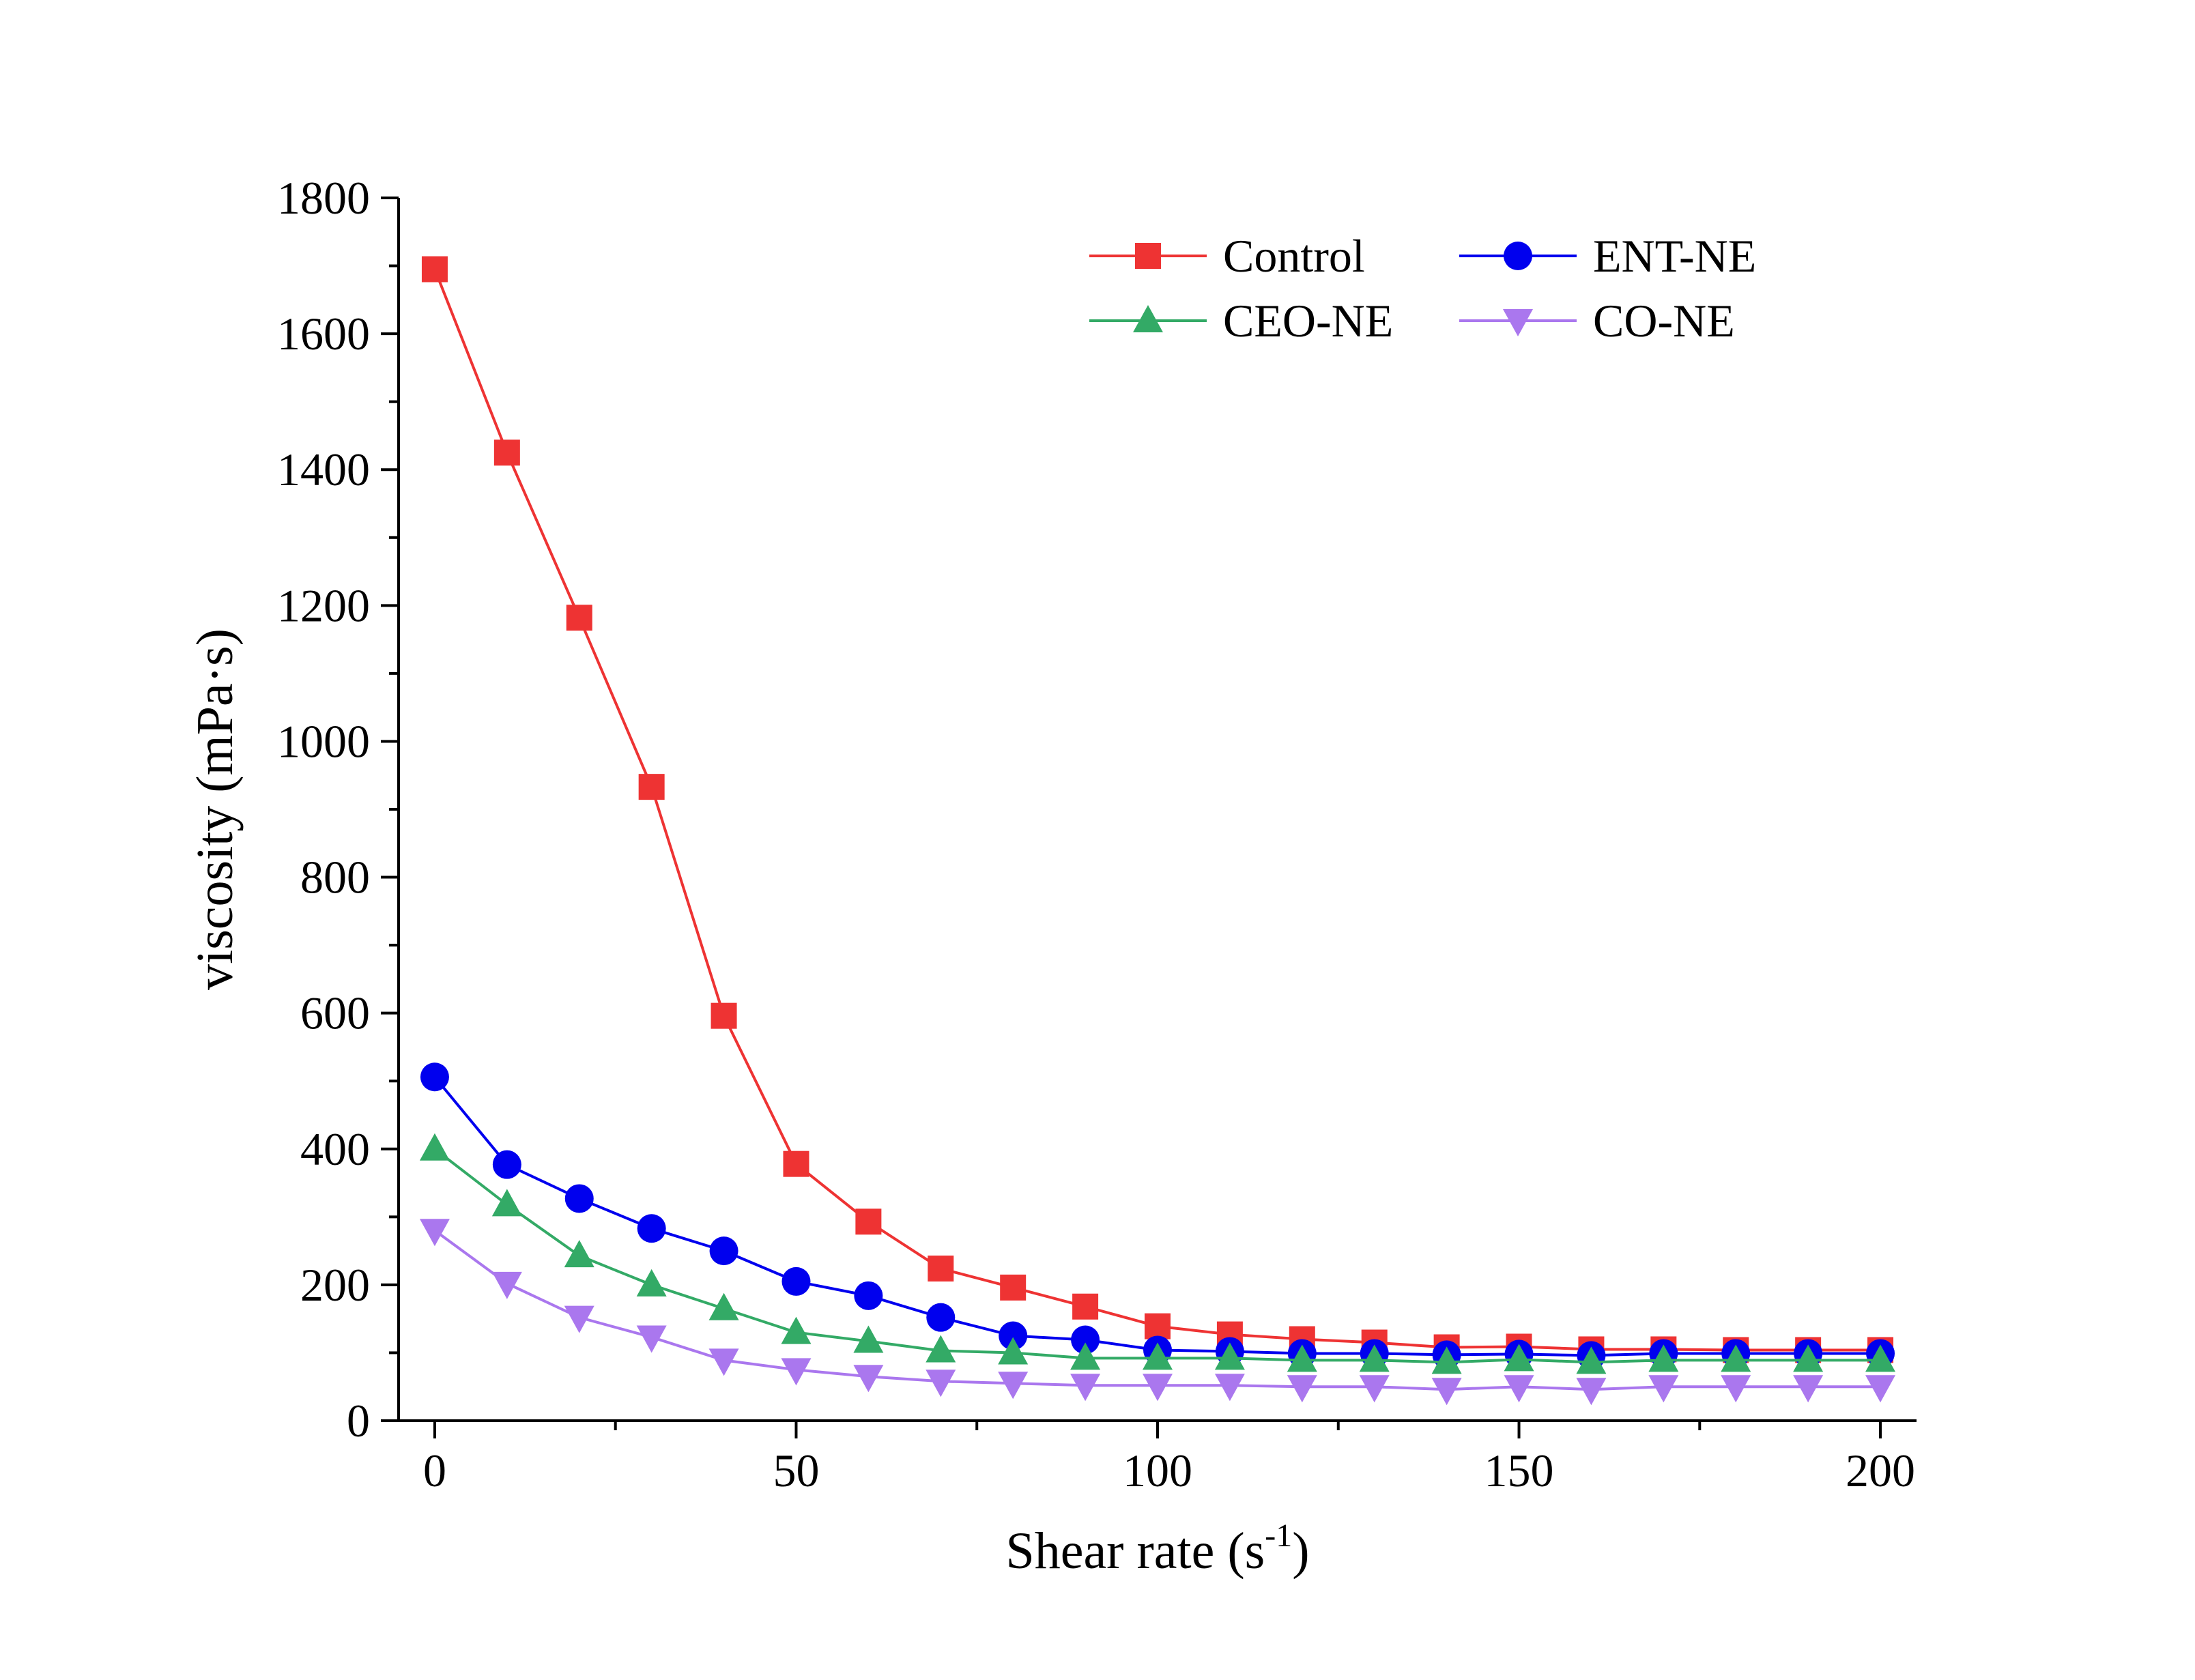 This screenshot has height=1680, width=2195. What do you see at coordinates (1664, 321) in the screenshot?
I see `legend-label: CO-NE` at bounding box center [1664, 321].